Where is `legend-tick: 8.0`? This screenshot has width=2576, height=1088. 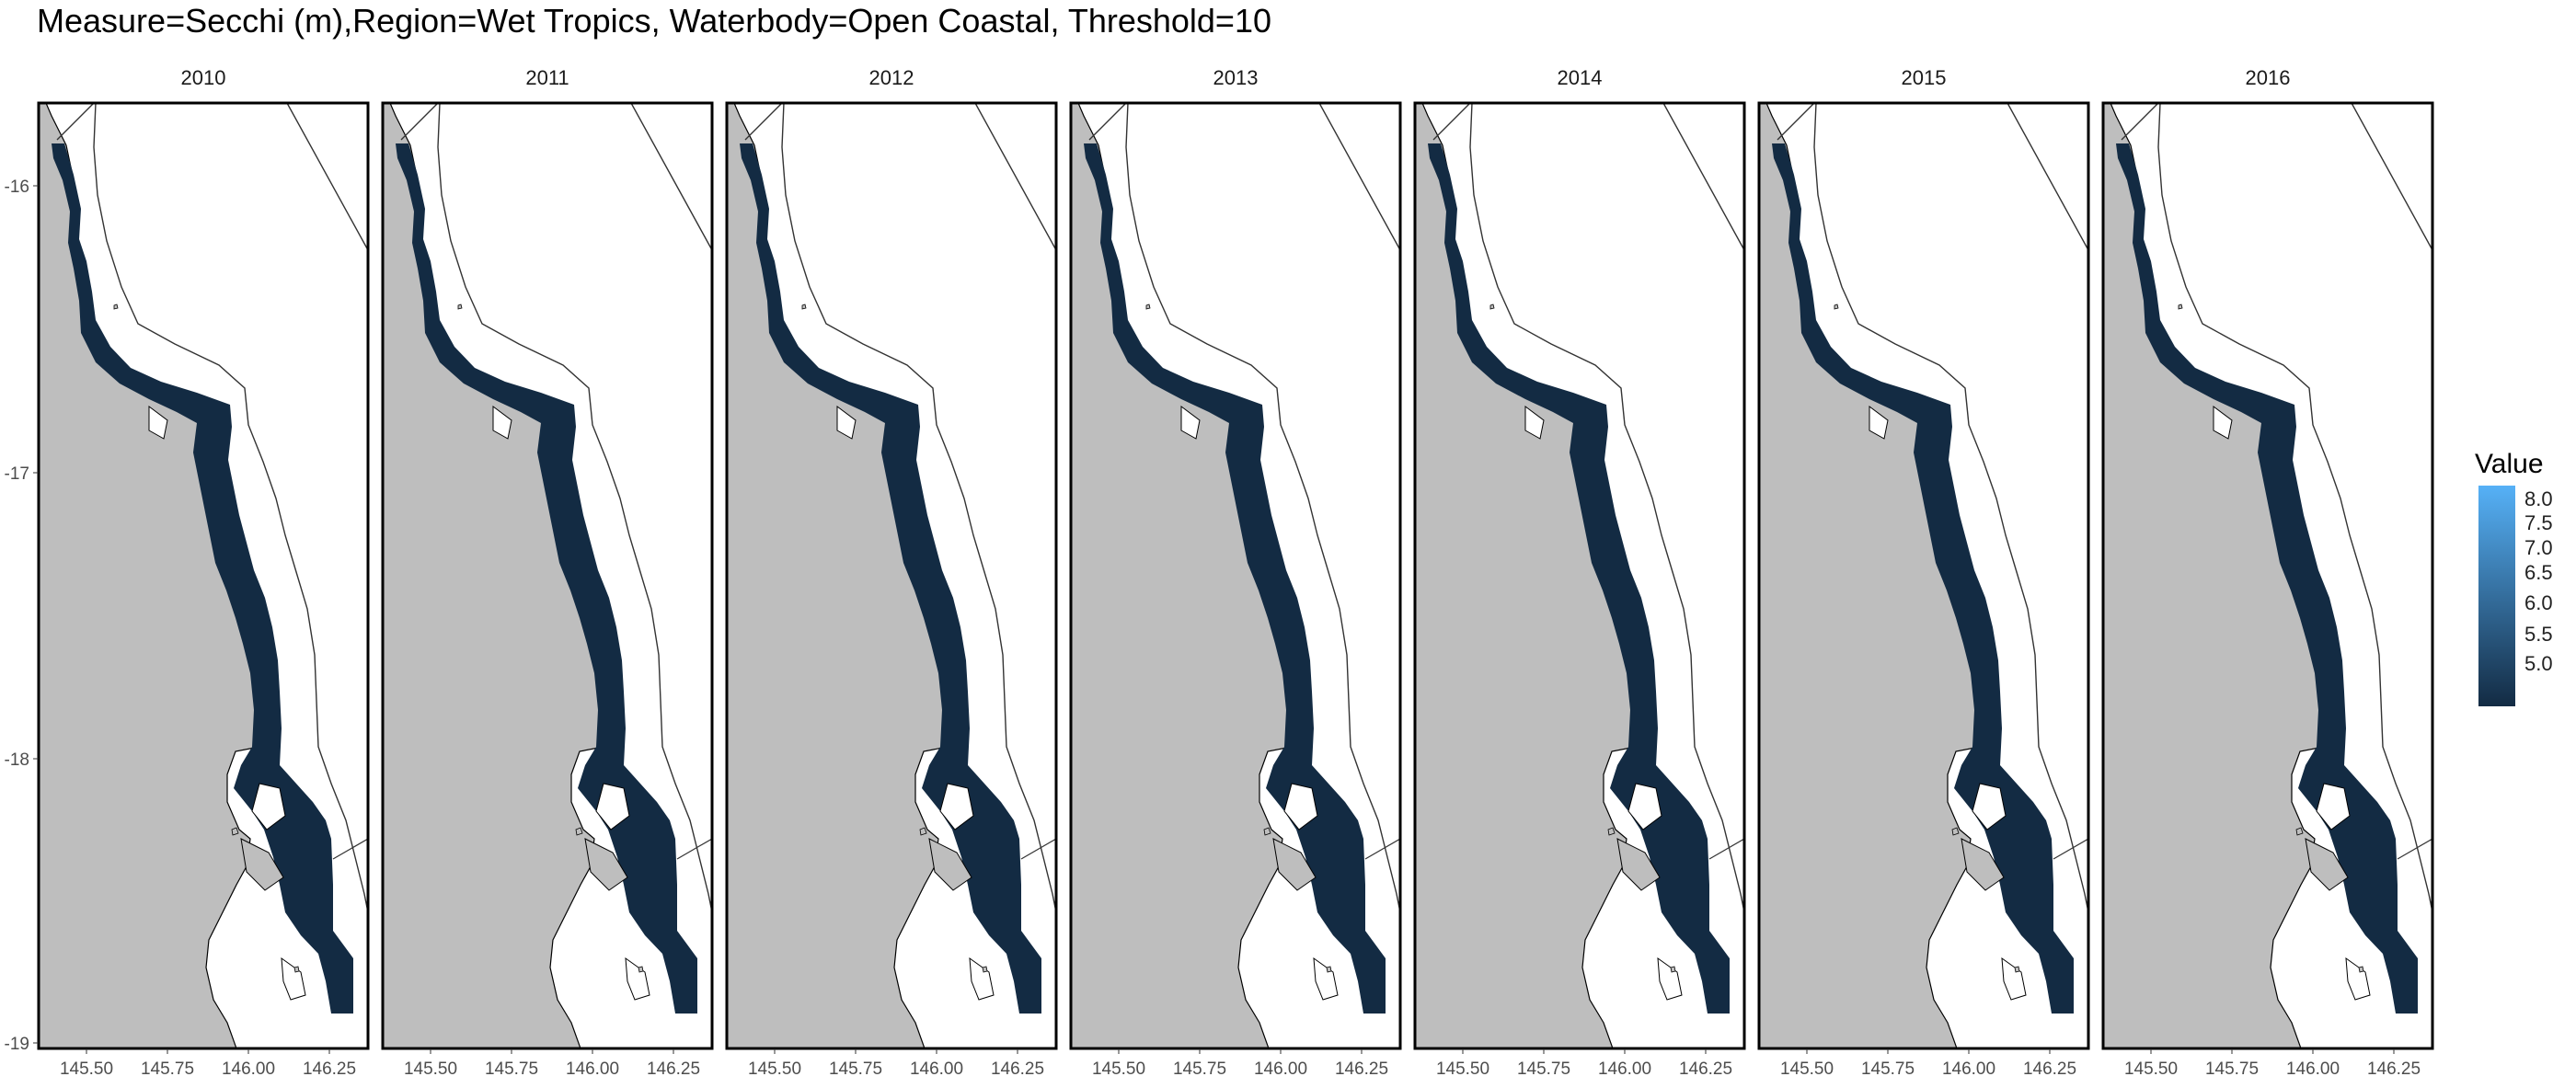 legend-tick: 8.0 is located at coordinates (2538, 499).